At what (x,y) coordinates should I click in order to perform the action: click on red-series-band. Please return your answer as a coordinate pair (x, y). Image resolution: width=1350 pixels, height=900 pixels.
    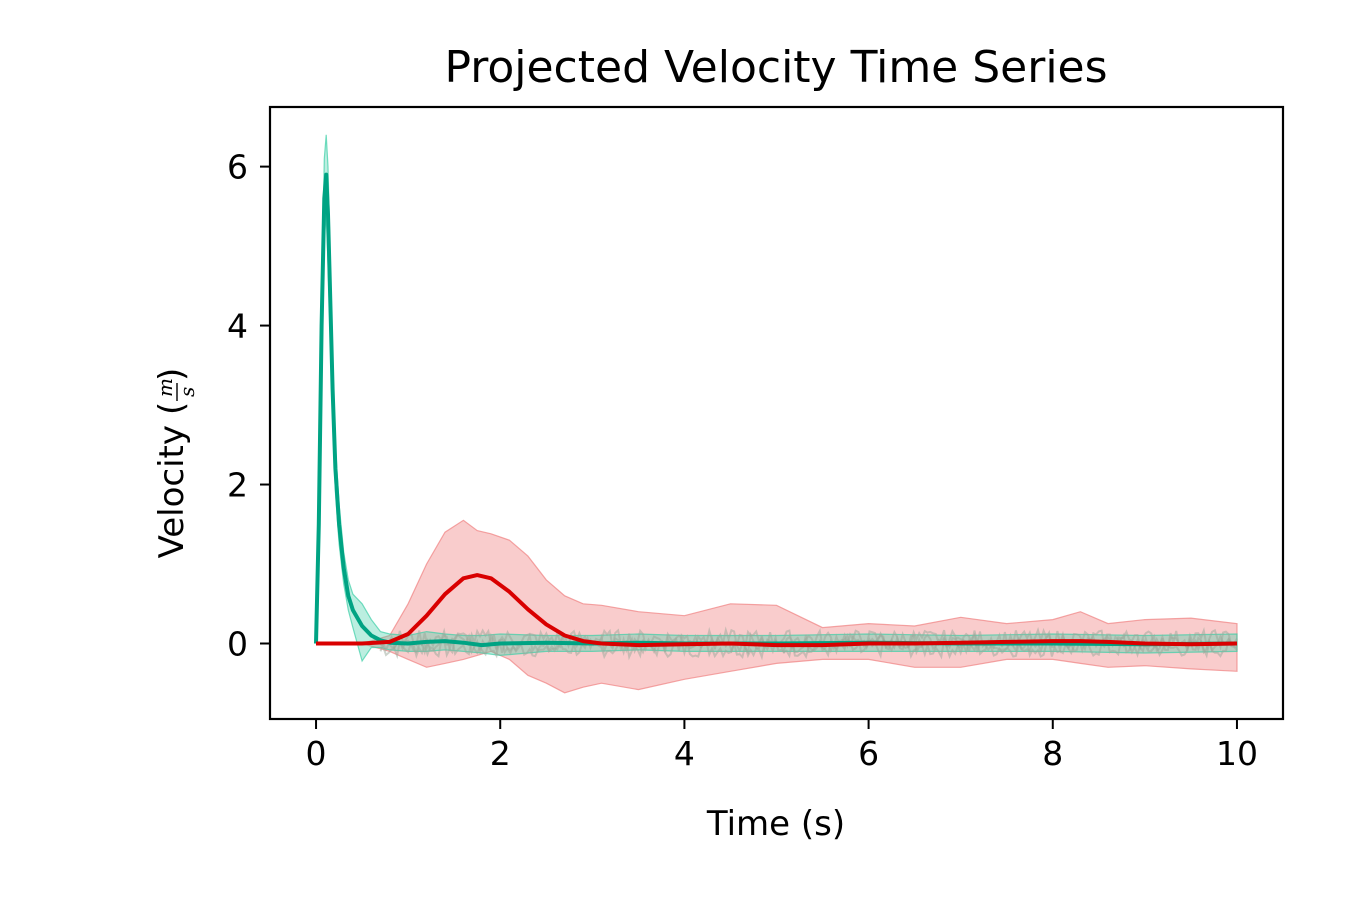
    Looking at the image, I should click on (777, 606).